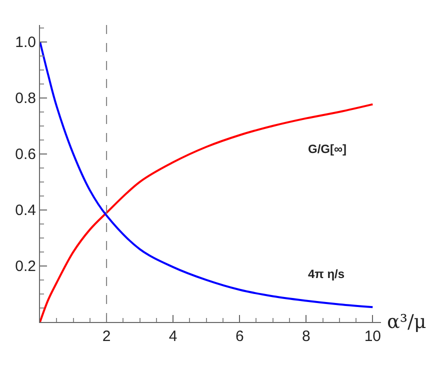 The image size is (443, 371). I want to click on y-tick-label: 0.8, so click(25, 99).